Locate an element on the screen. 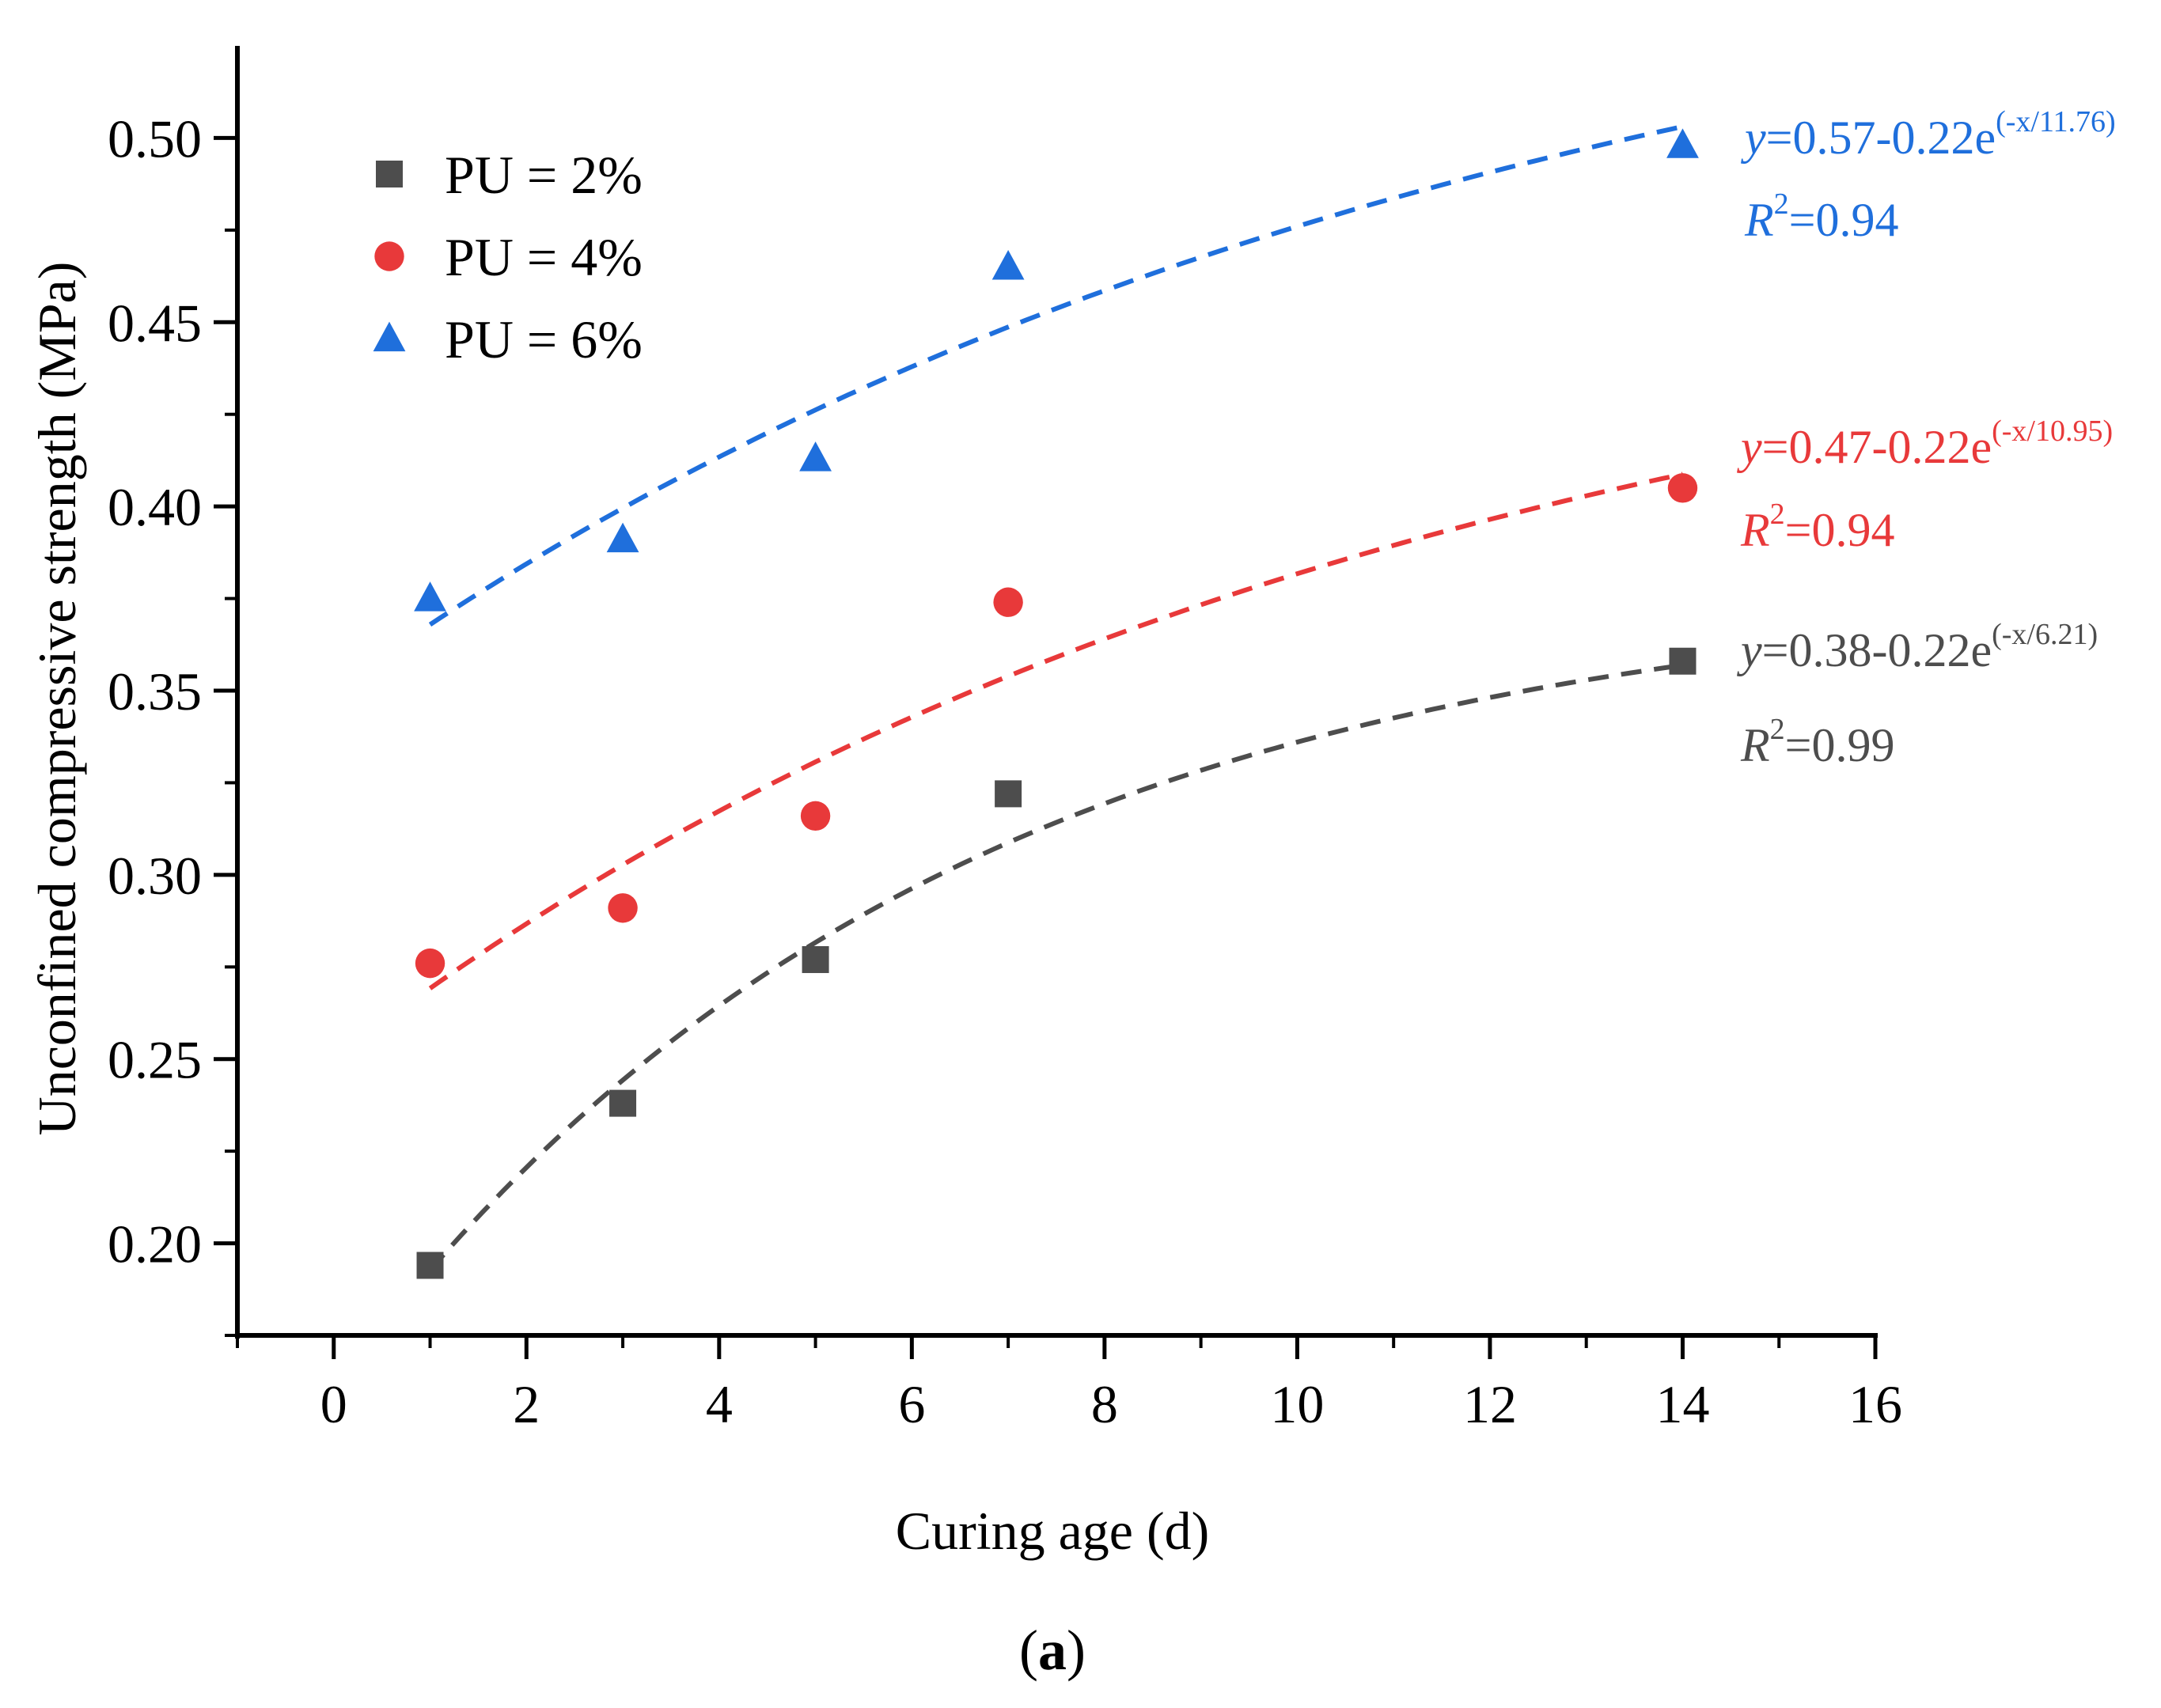 The image size is (2161, 1708). r-squared: R2=0.99 is located at coordinates (1817, 742).